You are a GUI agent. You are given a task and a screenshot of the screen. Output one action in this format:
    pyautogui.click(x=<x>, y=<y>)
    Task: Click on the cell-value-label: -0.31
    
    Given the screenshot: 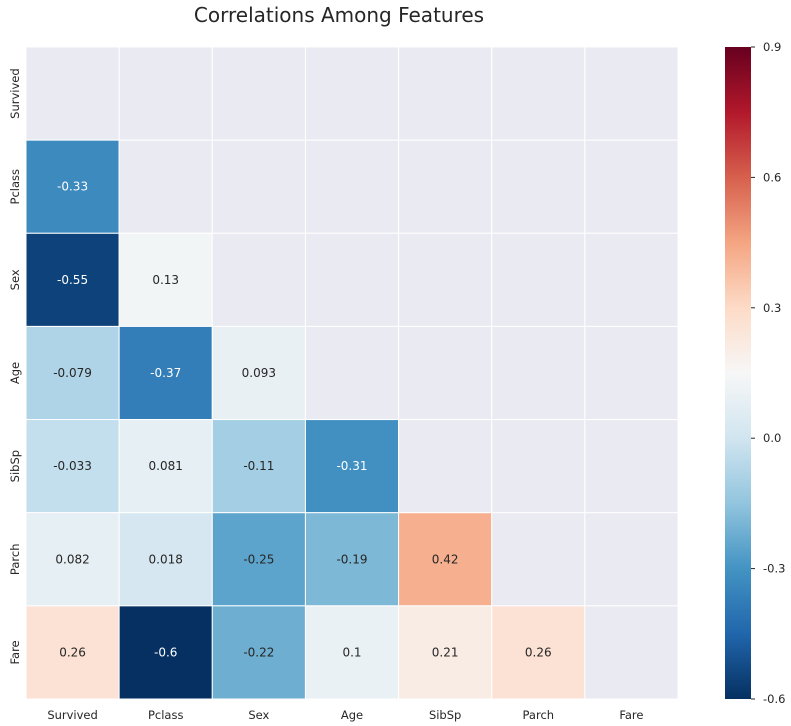 What is the action you would take?
    pyautogui.click(x=351, y=466)
    